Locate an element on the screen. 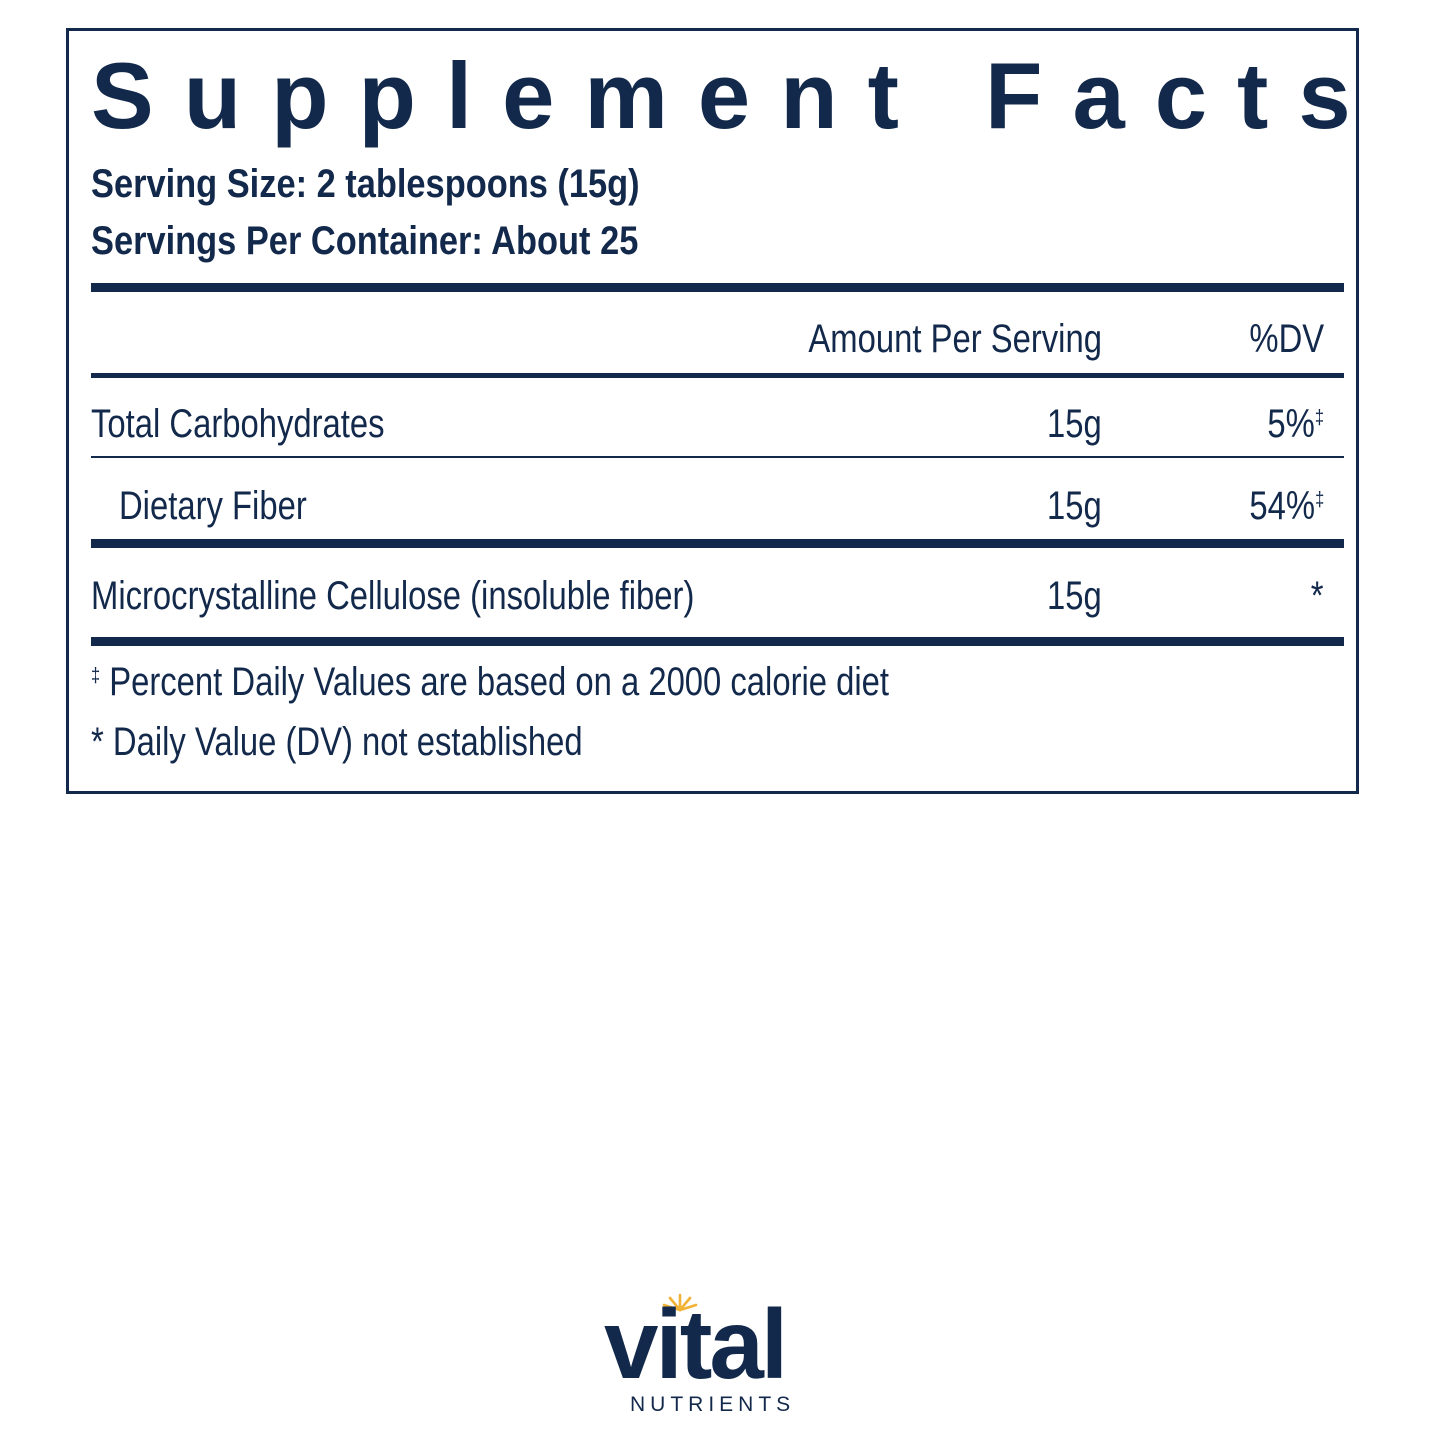  dv-value: 5% is located at coordinates (1291, 424).